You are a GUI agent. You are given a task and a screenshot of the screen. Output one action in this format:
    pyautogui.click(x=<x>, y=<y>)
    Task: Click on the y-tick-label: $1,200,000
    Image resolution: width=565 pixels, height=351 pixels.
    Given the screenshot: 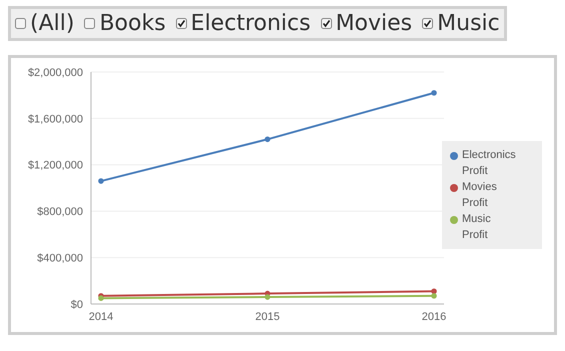 What is the action you would take?
    pyautogui.click(x=55, y=166)
    